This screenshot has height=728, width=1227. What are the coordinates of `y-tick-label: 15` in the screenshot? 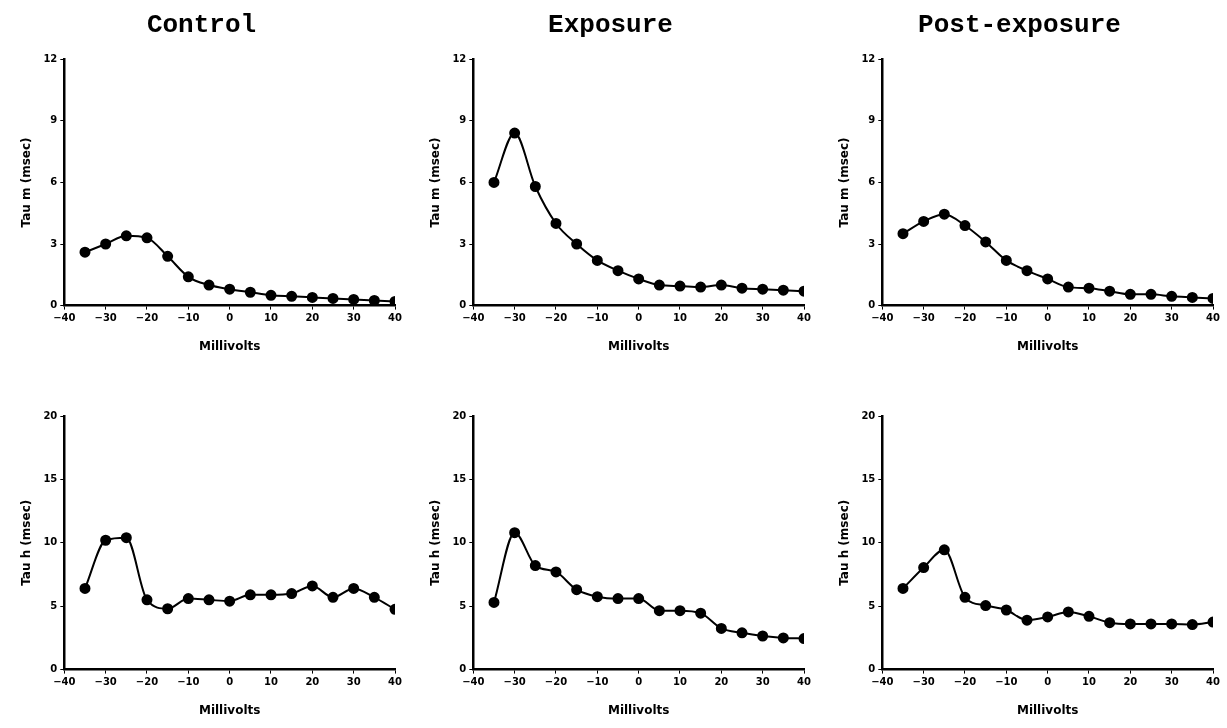 It's located at (50, 478).